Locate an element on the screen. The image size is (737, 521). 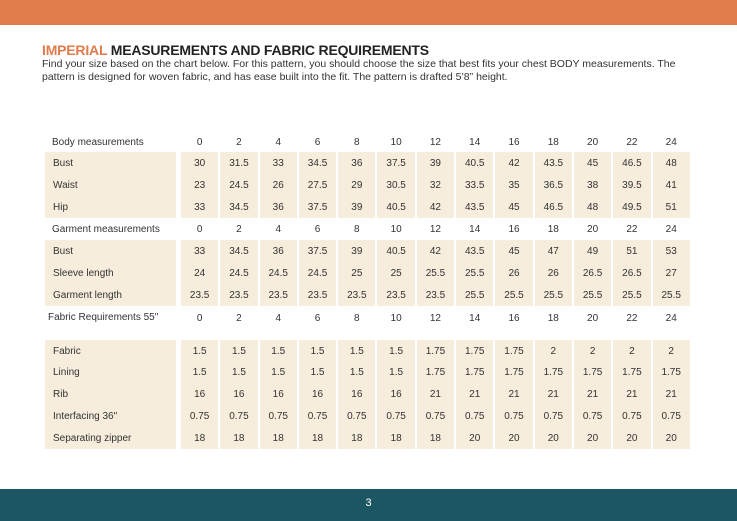
table-cell: 48 is located at coordinates (592, 207).